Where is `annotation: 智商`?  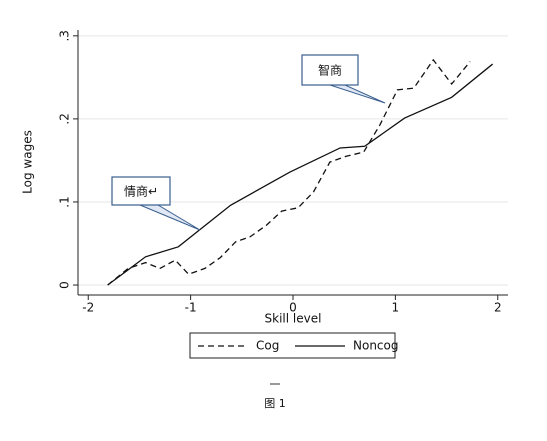
annotation: 智商 is located at coordinates (343, 79).